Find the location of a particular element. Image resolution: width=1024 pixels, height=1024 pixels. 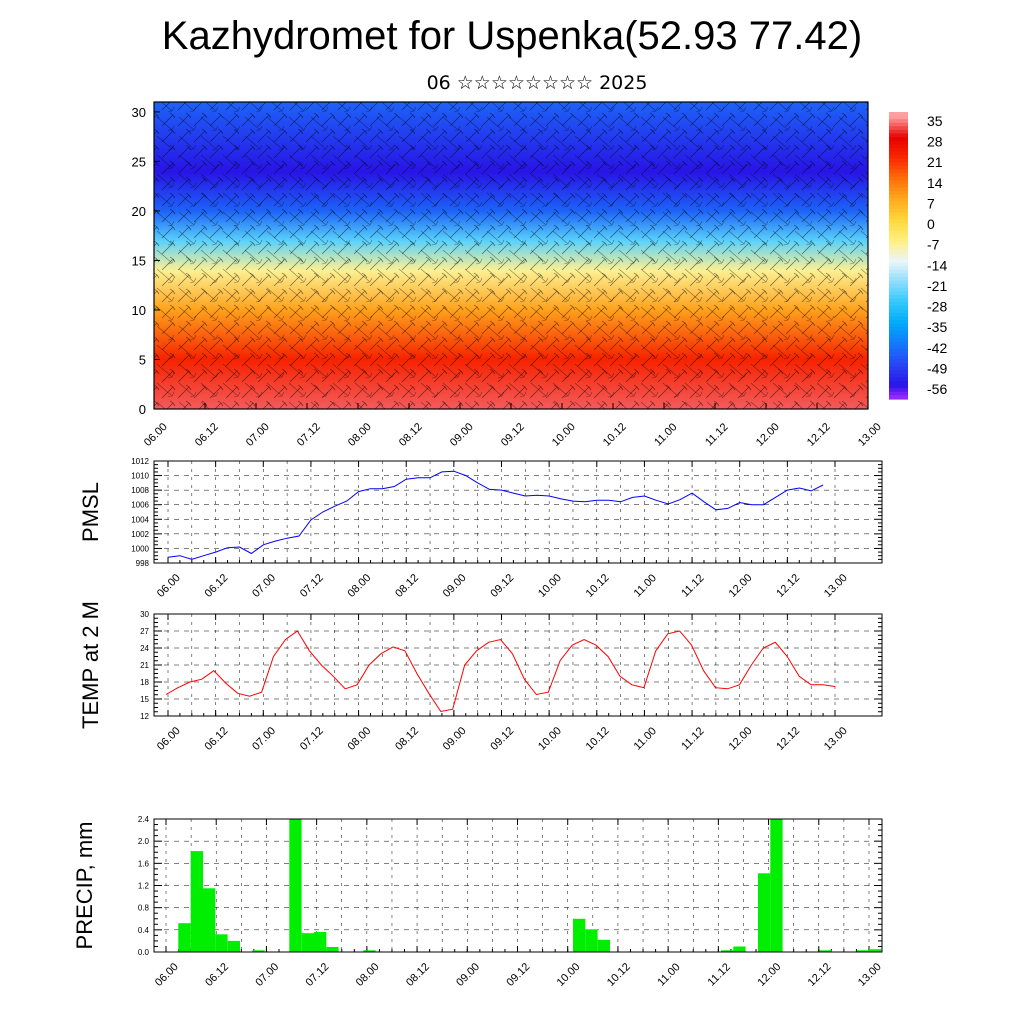

y-tick-label: 0.4 is located at coordinates (144, 930).